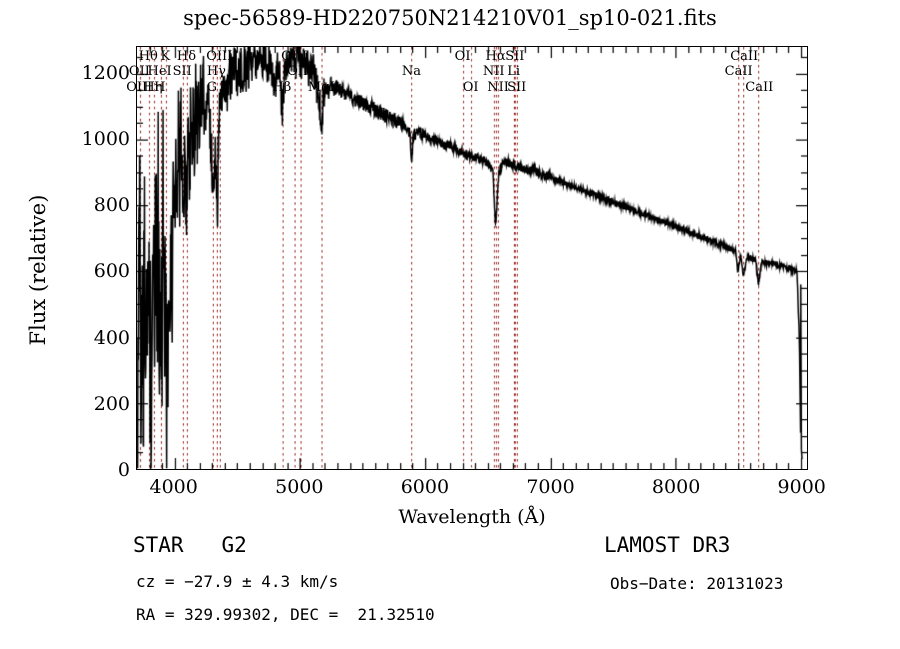  What do you see at coordinates (738, 71) in the screenshot?
I see `line-marker-label-26: CaII` at bounding box center [738, 71].